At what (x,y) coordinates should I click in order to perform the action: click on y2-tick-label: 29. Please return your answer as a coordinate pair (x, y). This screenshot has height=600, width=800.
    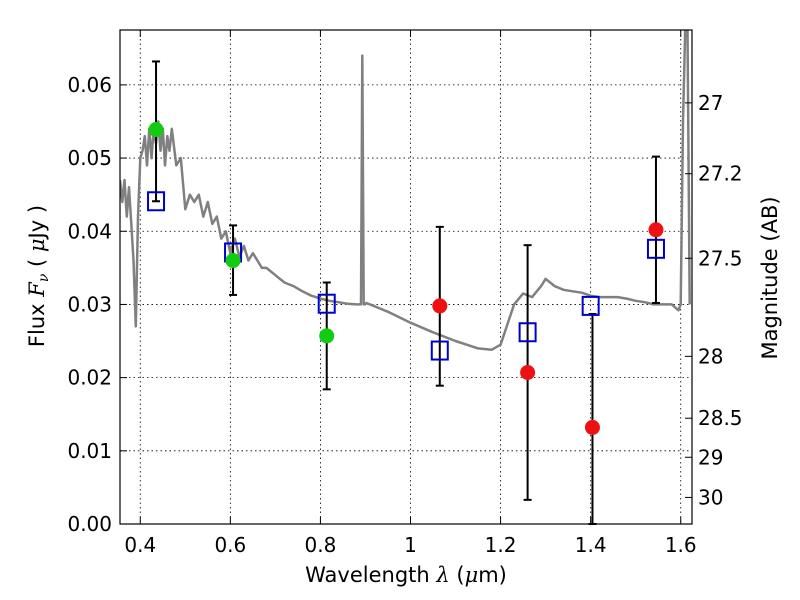
    Looking at the image, I should click on (710, 457).